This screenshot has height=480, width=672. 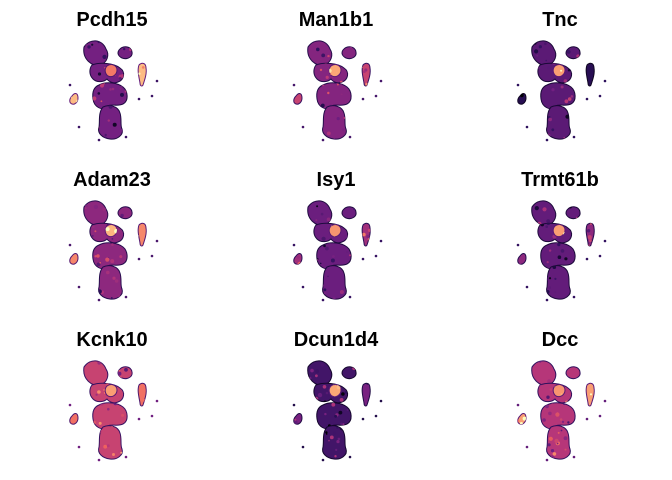 I want to click on outlier-cell-point, so click(x=126, y=457).